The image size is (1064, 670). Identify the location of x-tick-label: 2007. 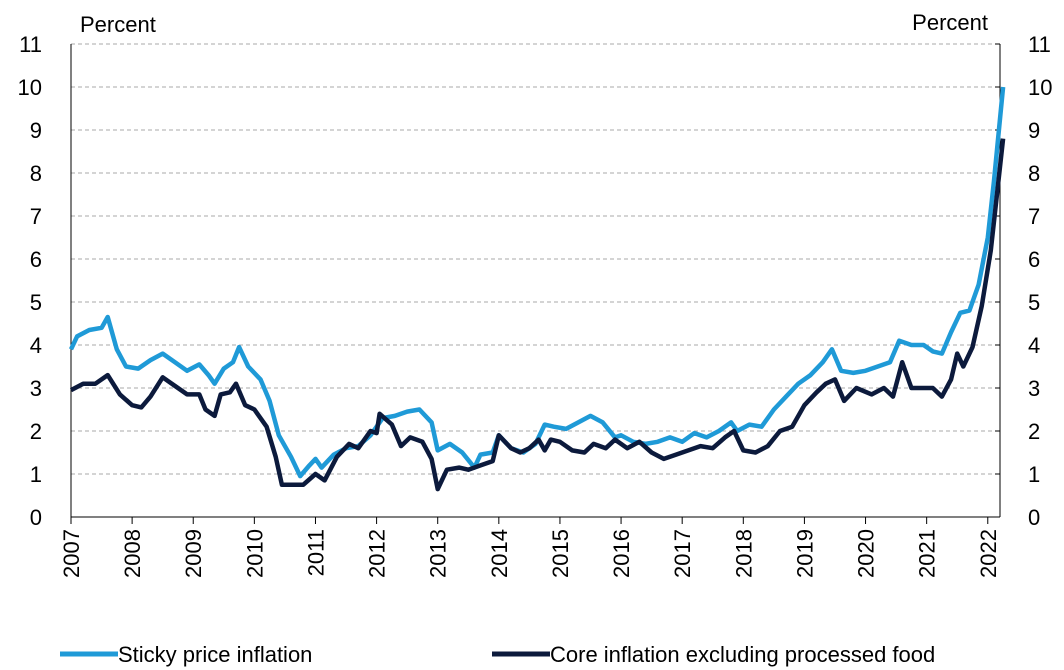
(71, 553).